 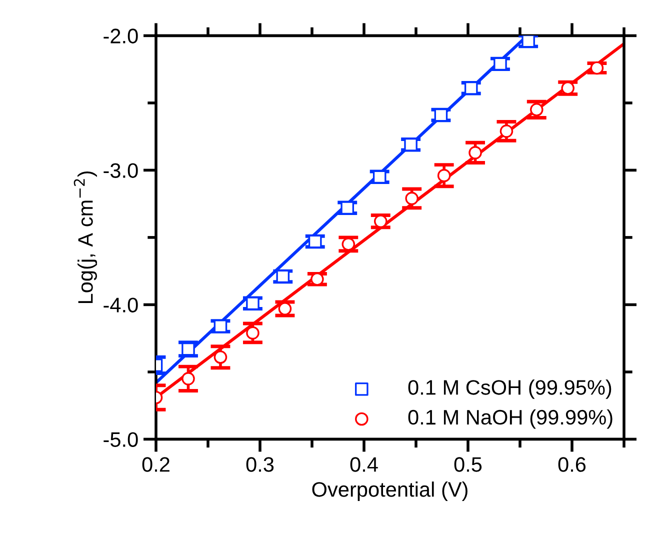 What do you see at coordinates (121, 439) in the screenshot?
I see `y-tick-label: -5.0` at bounding box center [121, 439].